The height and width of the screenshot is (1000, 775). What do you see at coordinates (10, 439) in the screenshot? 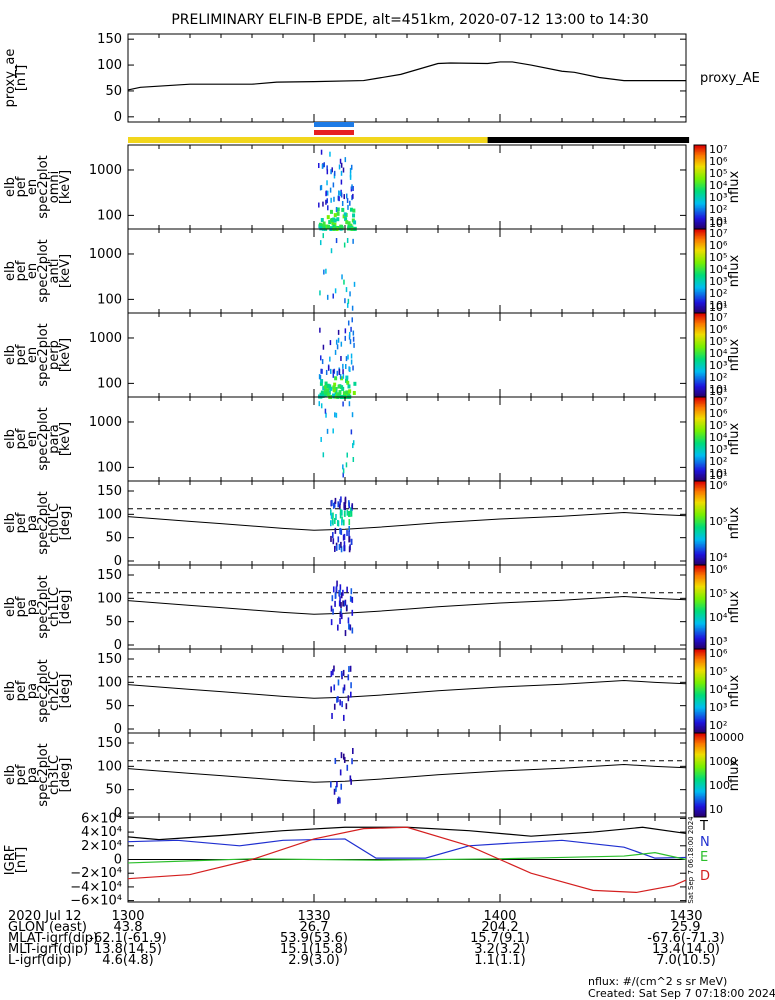
I see `spec-para-ylabel: elb` at bounding box center [10, 439].